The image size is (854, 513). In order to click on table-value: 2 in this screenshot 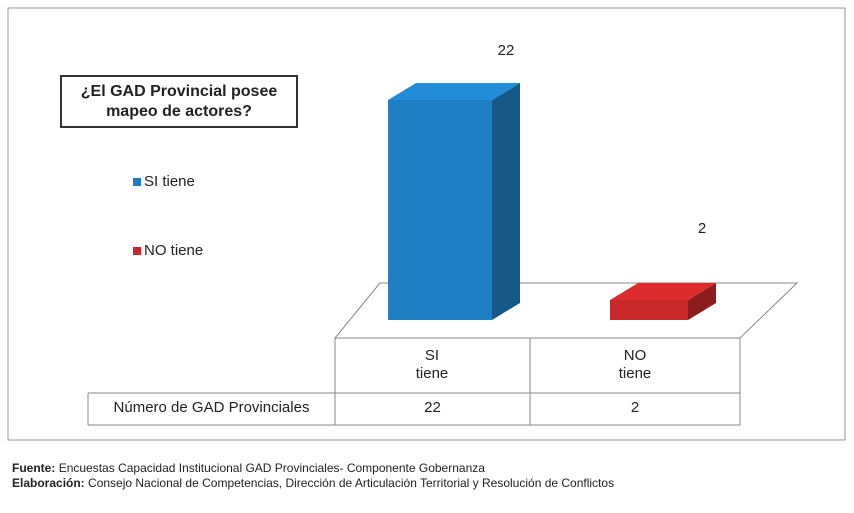, I will do `click(635, 407)`.